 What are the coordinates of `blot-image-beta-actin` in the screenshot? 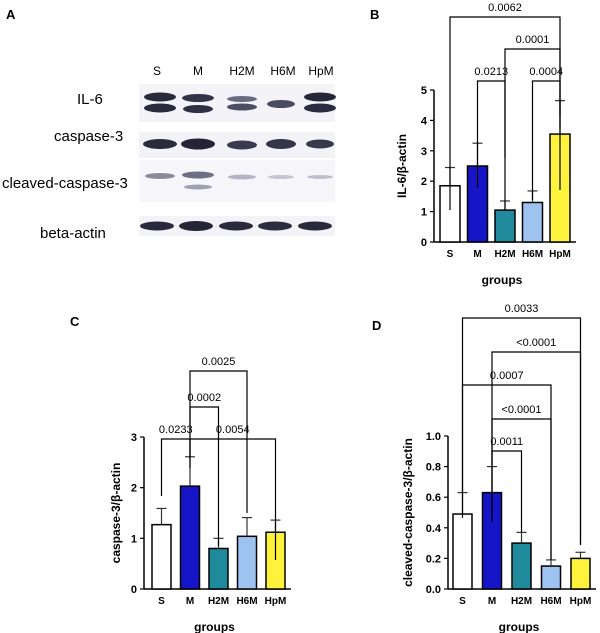 It's located at (237, 226).